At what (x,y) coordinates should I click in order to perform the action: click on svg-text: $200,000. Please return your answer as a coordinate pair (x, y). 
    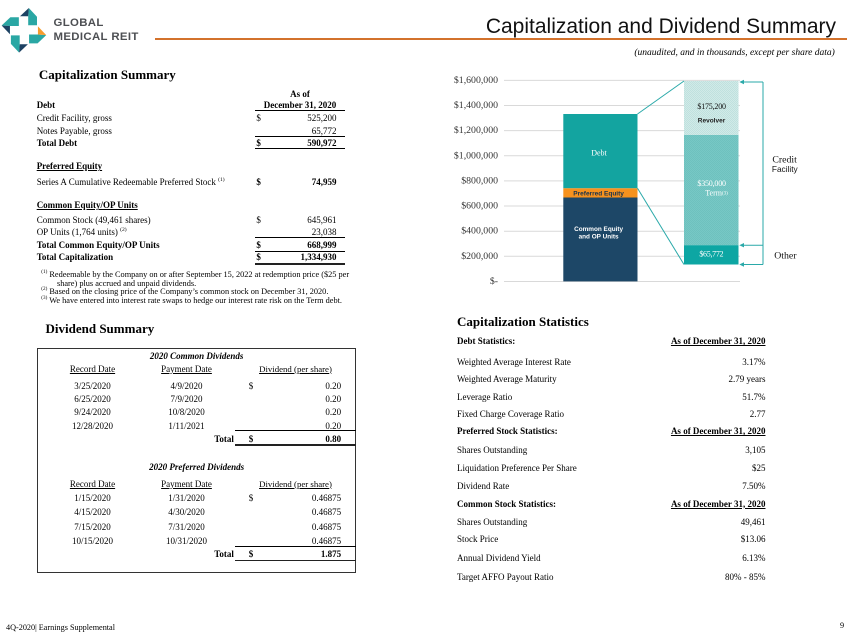
    Looking at the image, I should click on (479, 256).